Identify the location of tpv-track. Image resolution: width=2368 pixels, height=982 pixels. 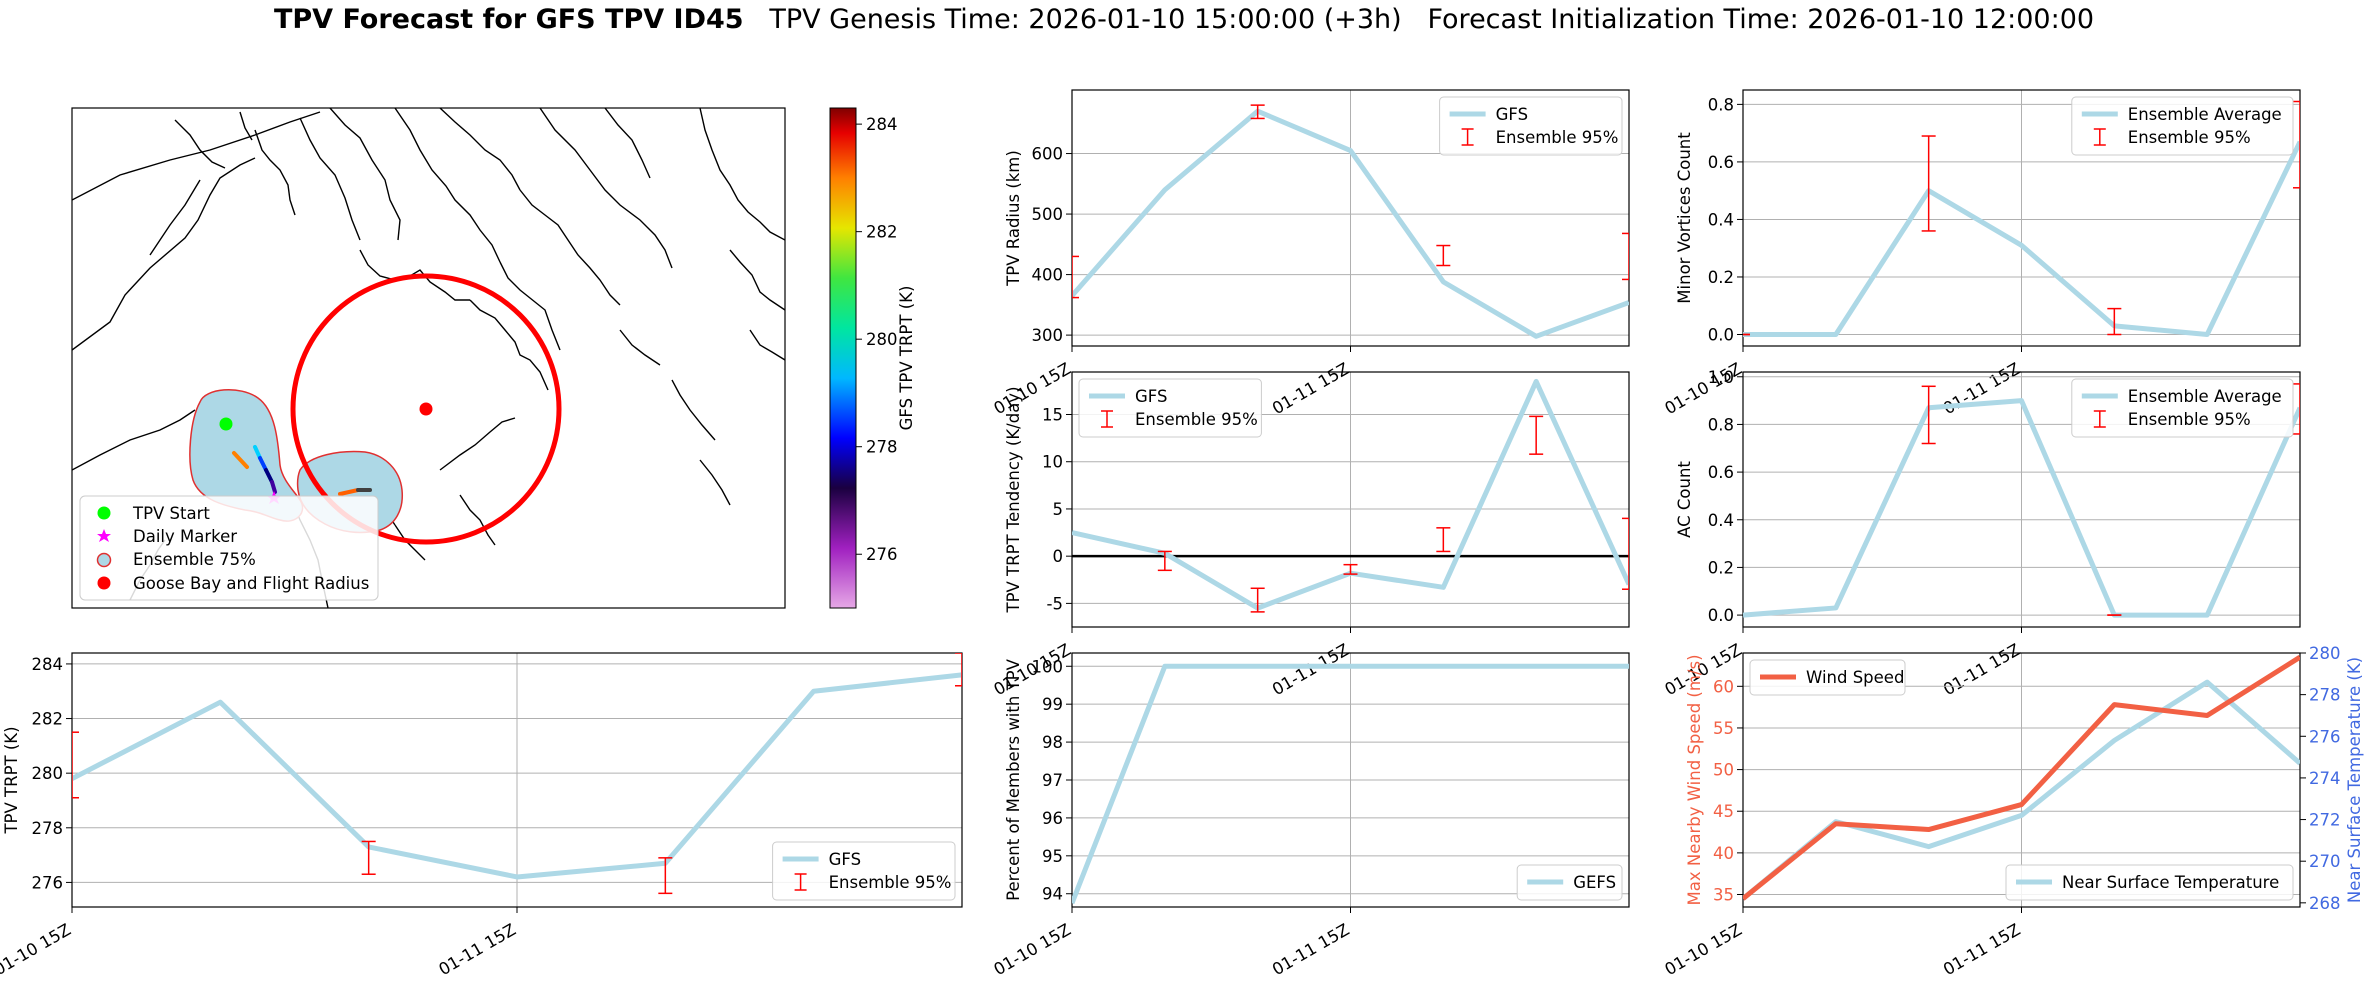
(302, 470).